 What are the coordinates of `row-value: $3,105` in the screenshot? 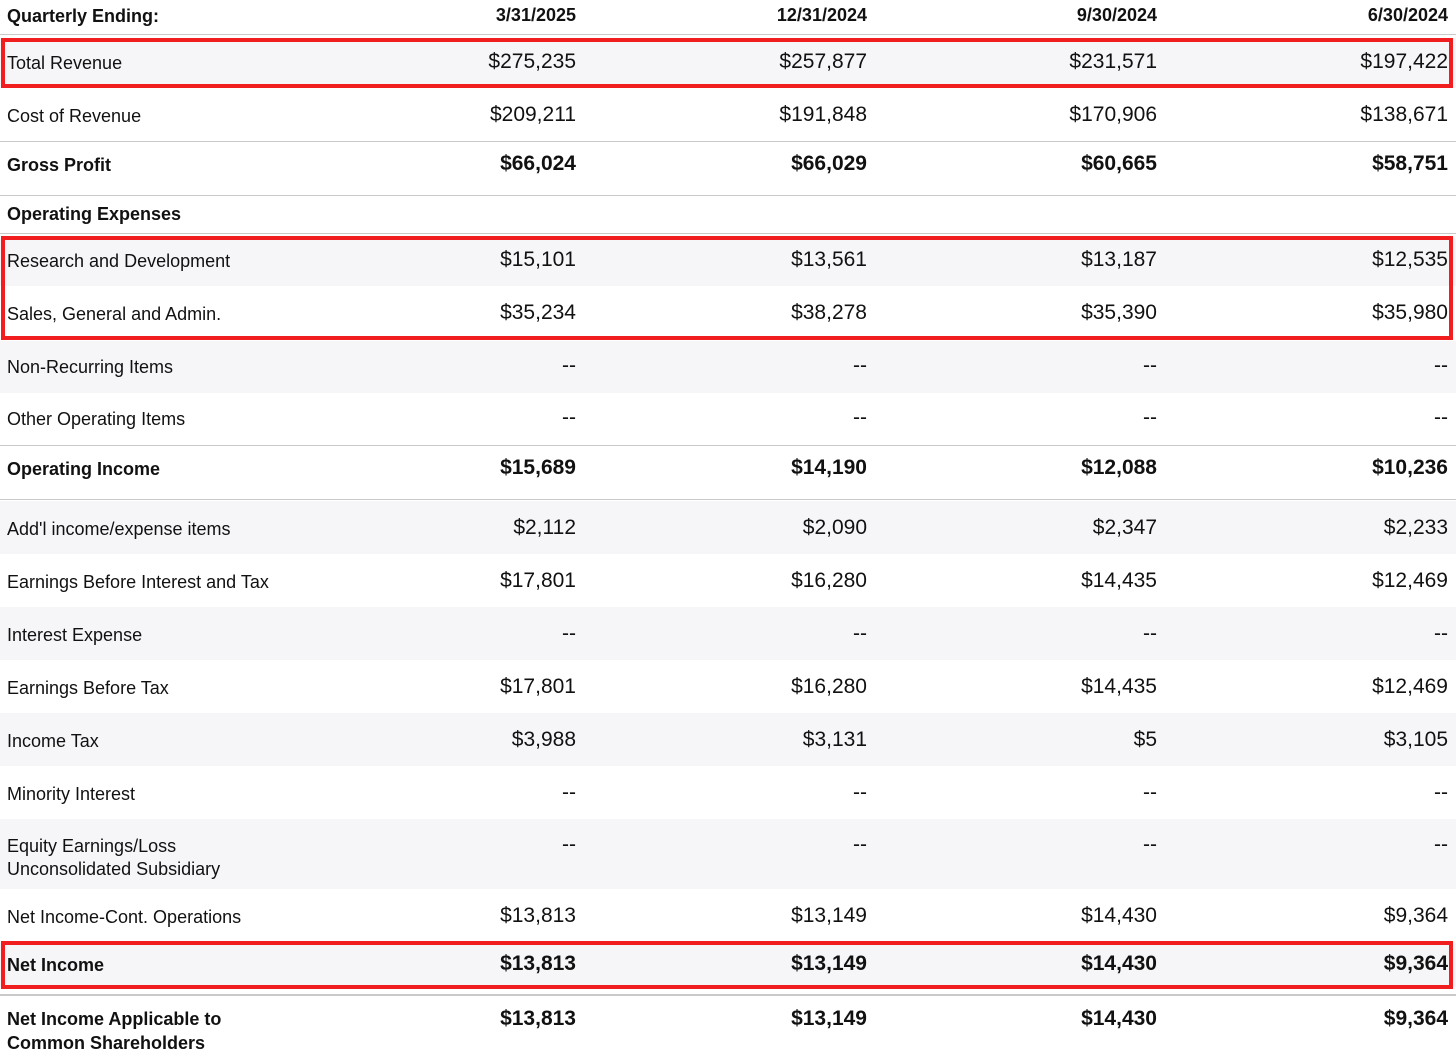 It's located at (1415, 739).